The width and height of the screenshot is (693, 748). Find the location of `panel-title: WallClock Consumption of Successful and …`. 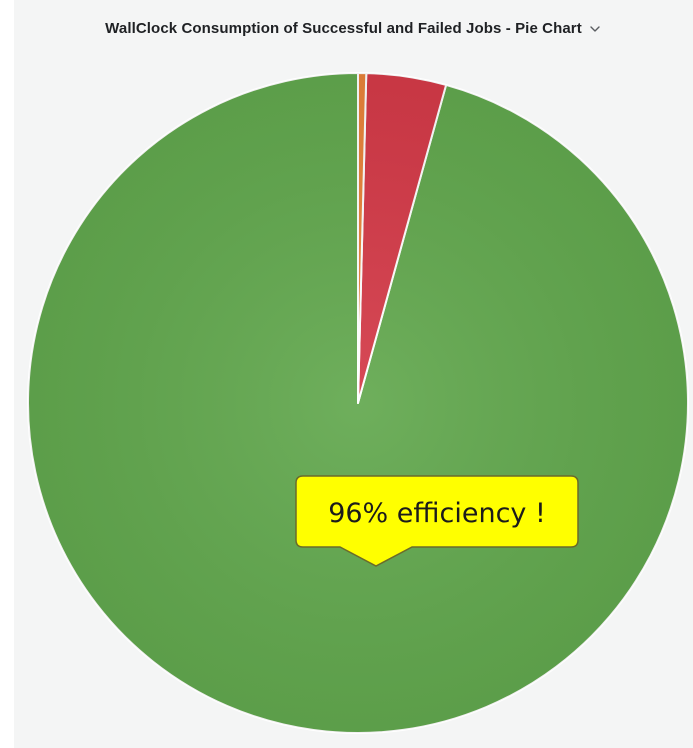

panel-title: WallClock Consumption of Successful and … is located at coordinates (343, 28).